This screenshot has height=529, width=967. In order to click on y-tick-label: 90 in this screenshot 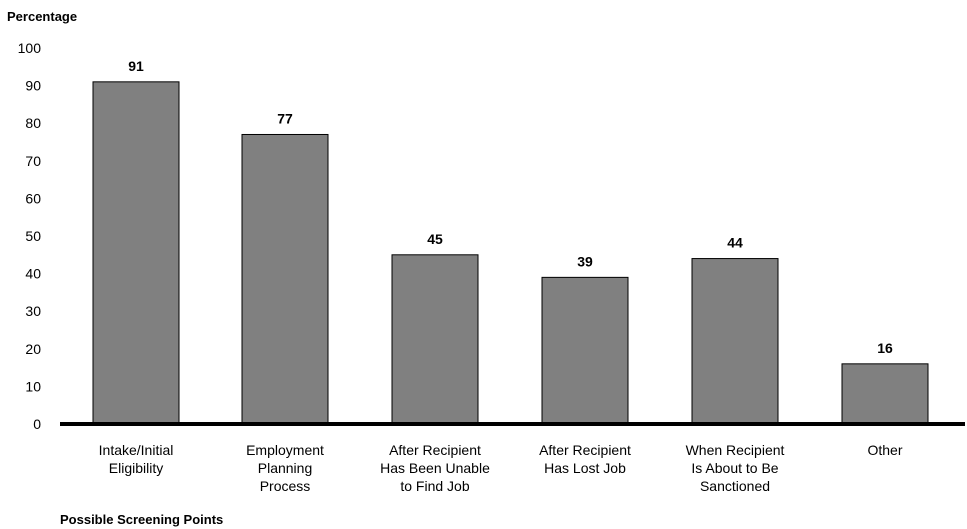, I will do `click(33, 86)`.